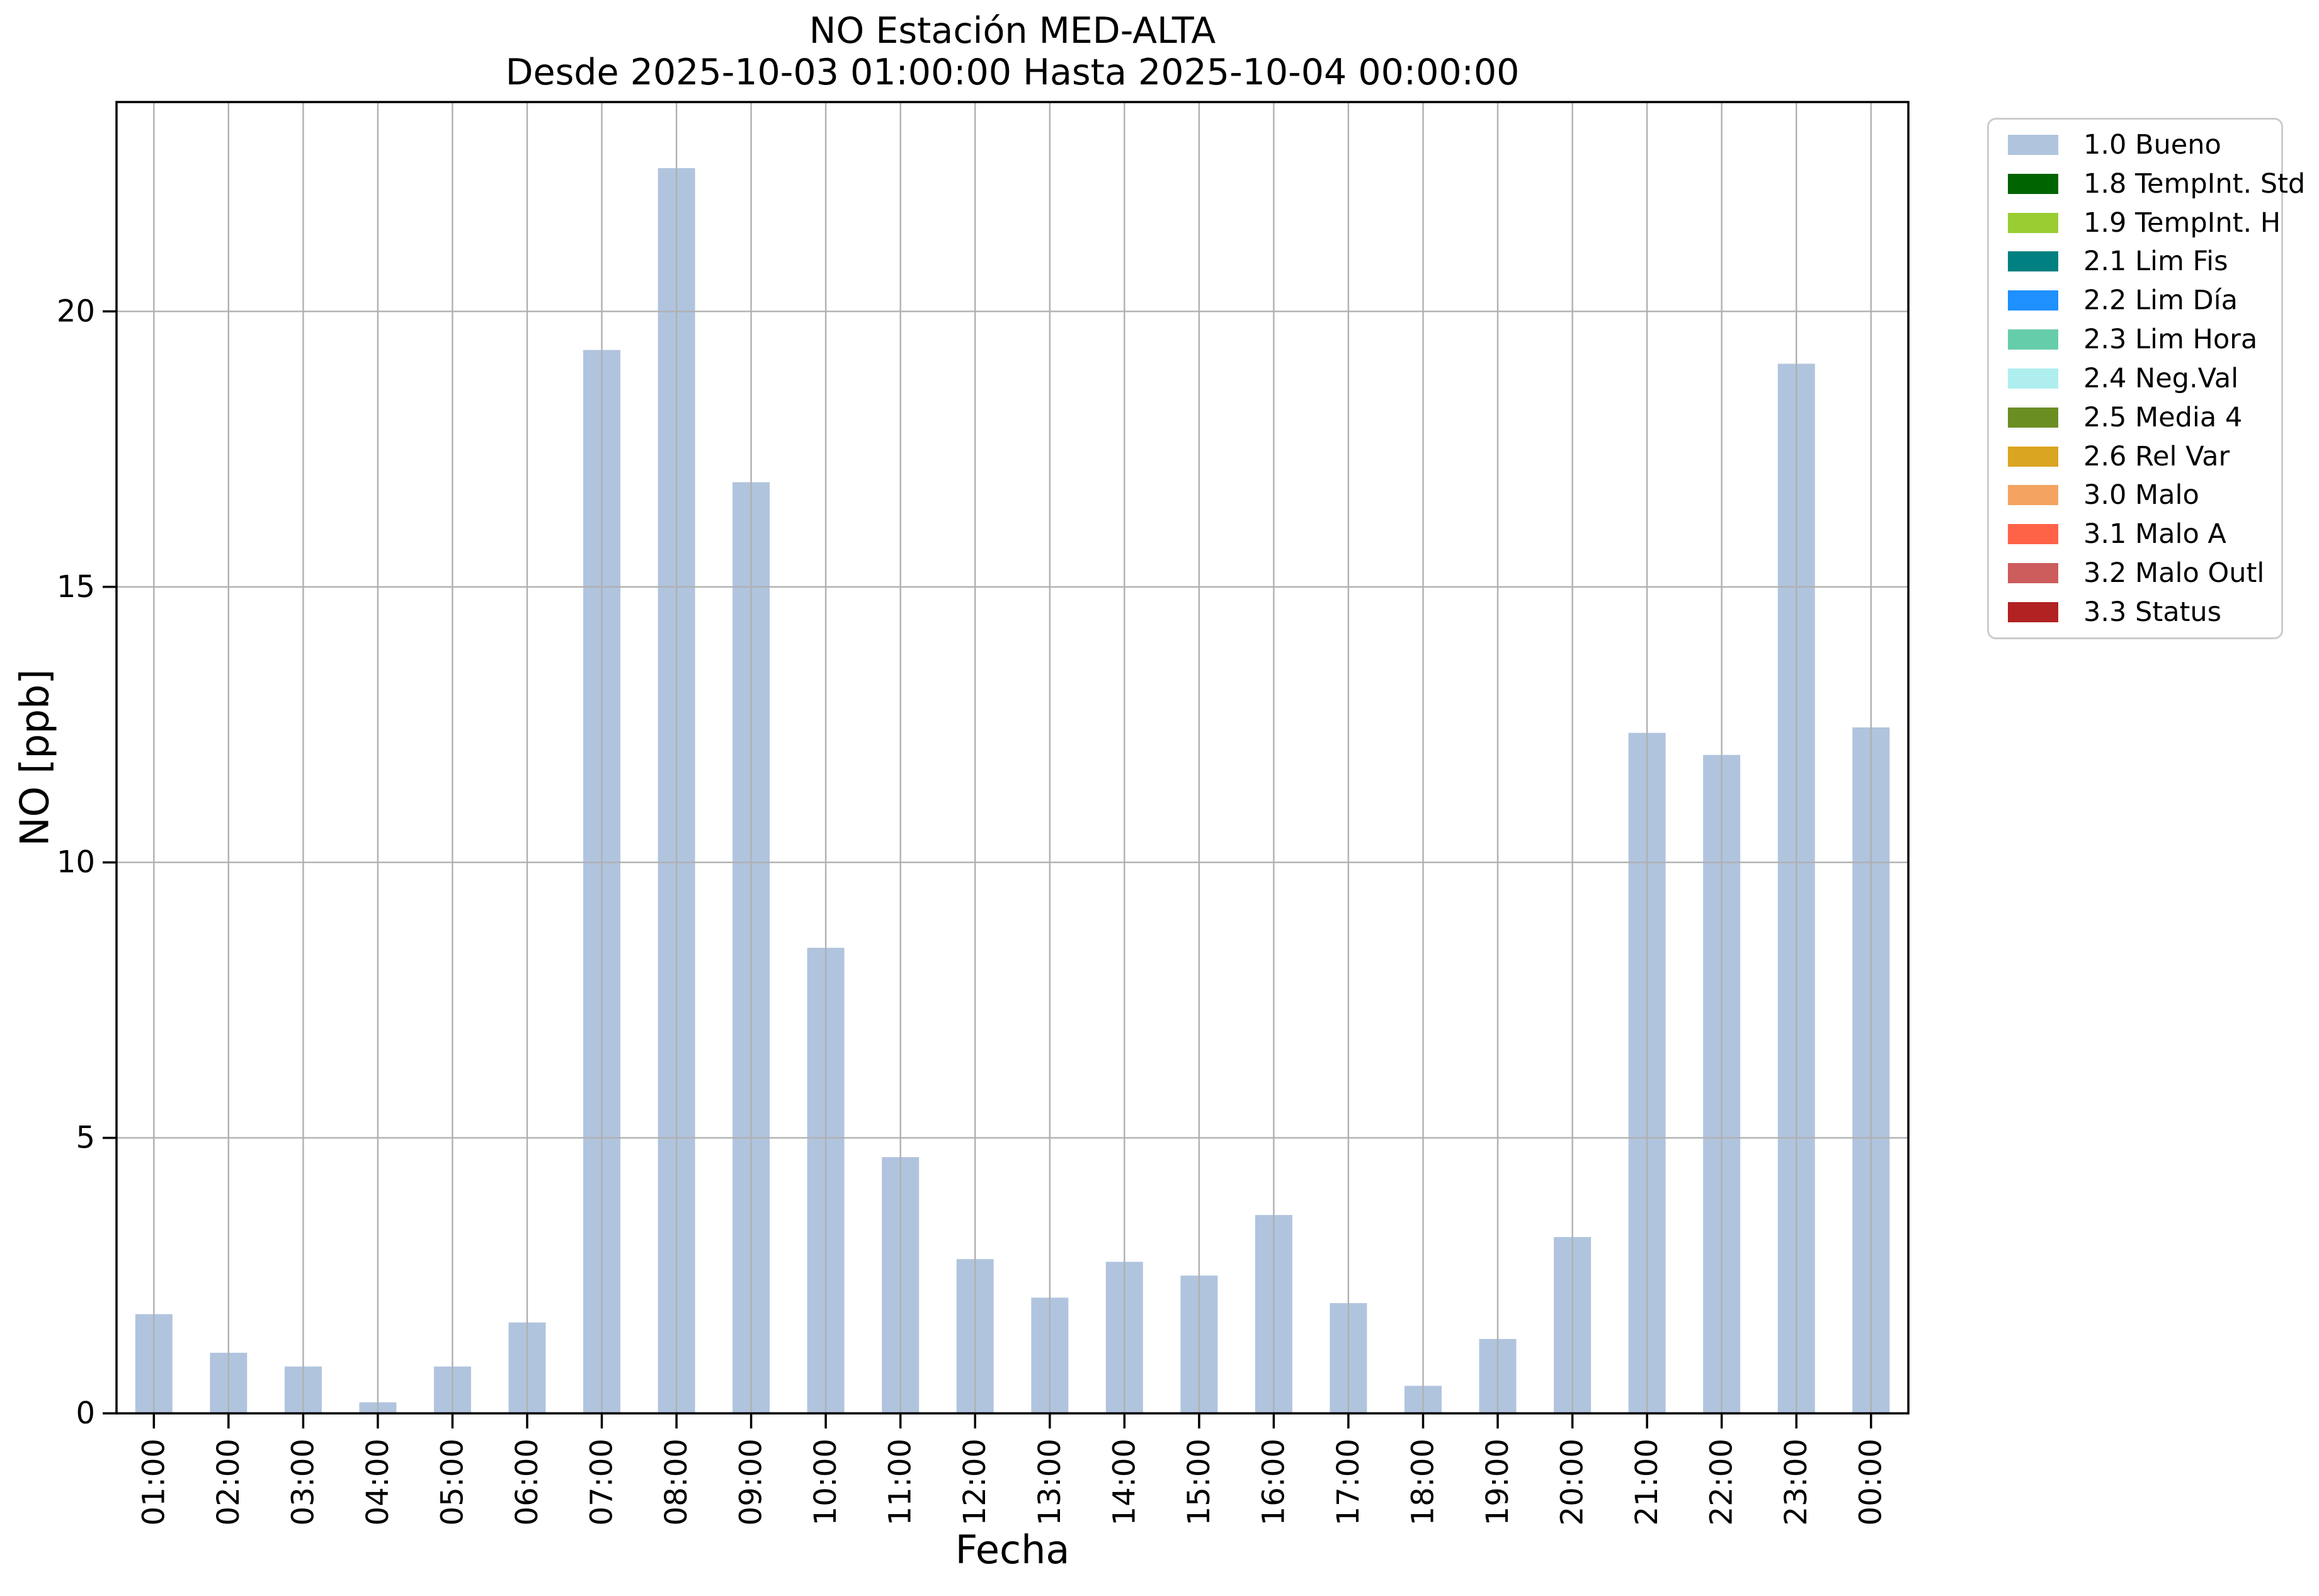 The height and width of the screenshot is (1596, 2319). What do you see at coordinates (85, 1413) in the screenshot?
I see `y-tick-label: 0` at bounding box center [85, 1413].